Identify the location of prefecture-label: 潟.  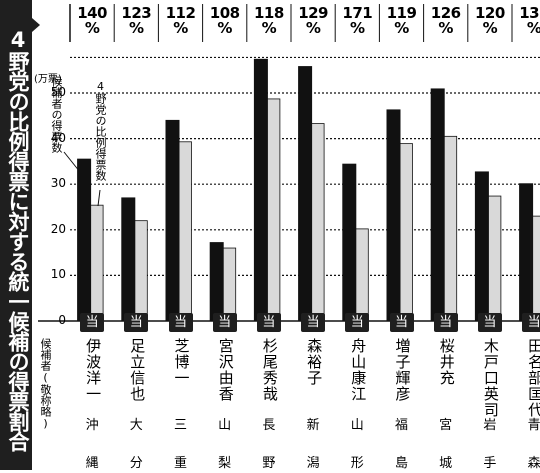
(313, 463).